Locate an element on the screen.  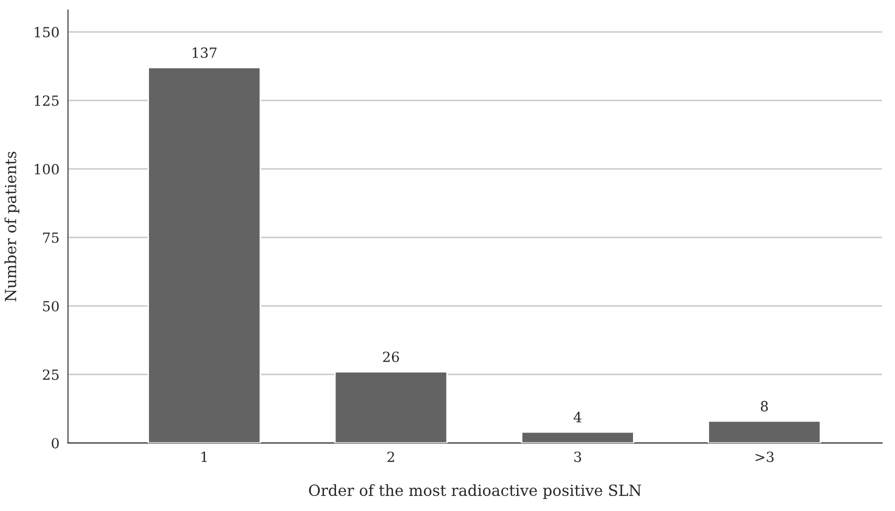
data-label: 26 is located at coordinates (391, 357).